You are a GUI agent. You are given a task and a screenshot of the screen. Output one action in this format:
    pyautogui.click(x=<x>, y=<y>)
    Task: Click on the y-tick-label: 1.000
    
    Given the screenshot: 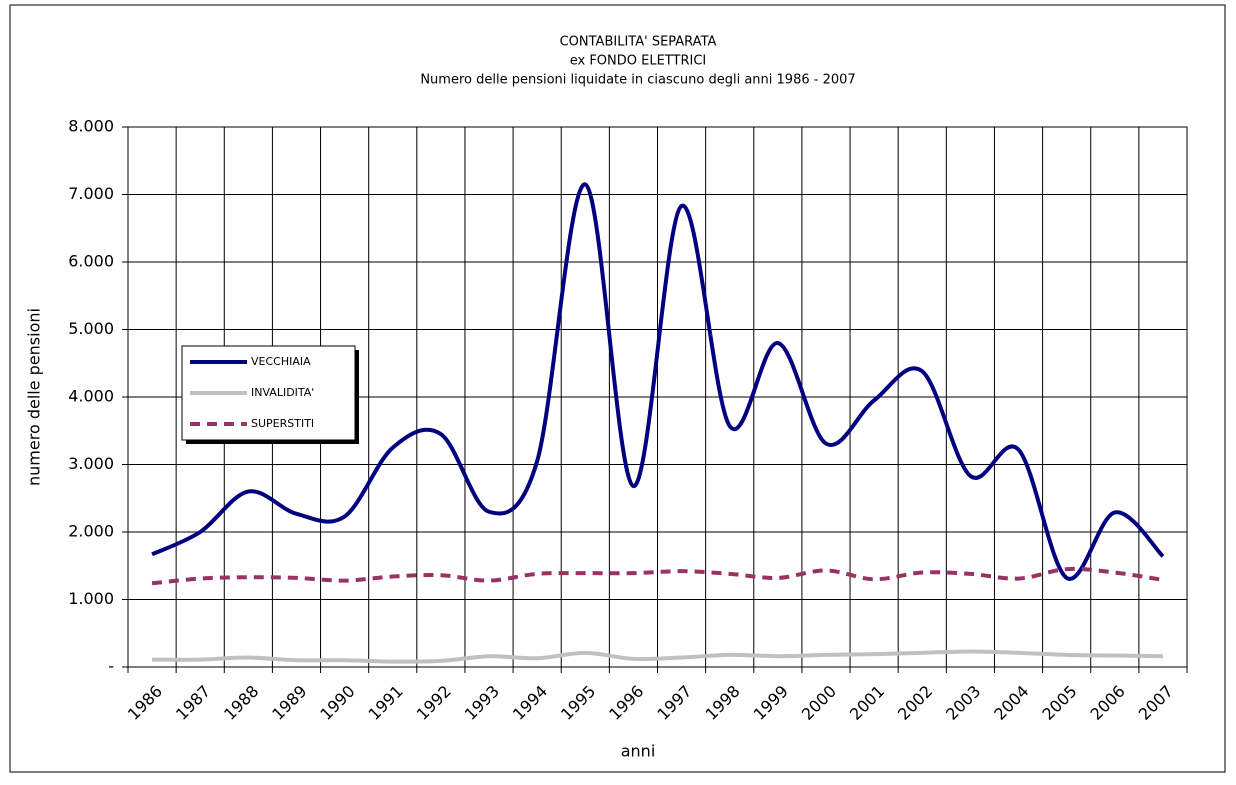 What is the action you would take?
    pyautogui.click(x=91, y=598)
    